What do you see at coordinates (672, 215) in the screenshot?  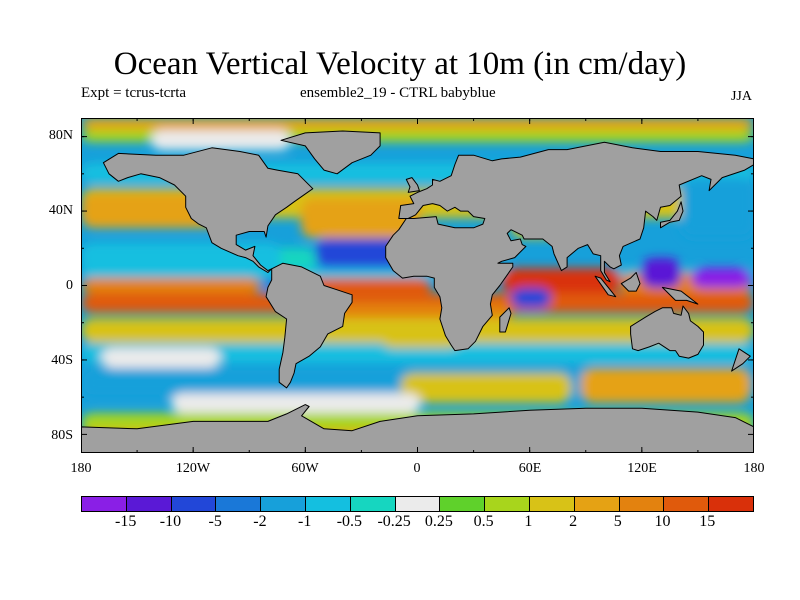 I see `land-japan` at bounding box center [672, 215].